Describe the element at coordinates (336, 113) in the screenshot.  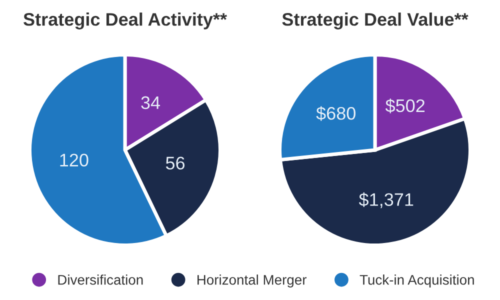
I see `data-label: $680` at that location.